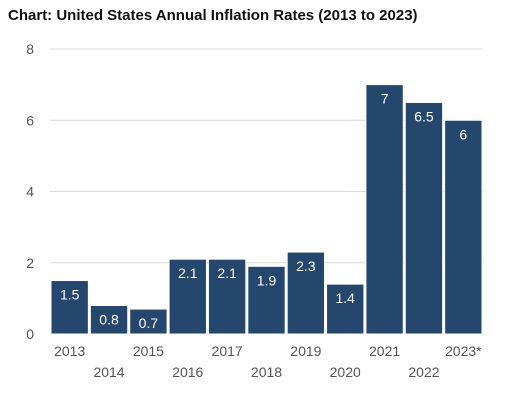 The width and height of the screenshot is (522, 402). Describe the element at coordinates (463, 134) in the screenshot. I see `data-label: 6` at that location.